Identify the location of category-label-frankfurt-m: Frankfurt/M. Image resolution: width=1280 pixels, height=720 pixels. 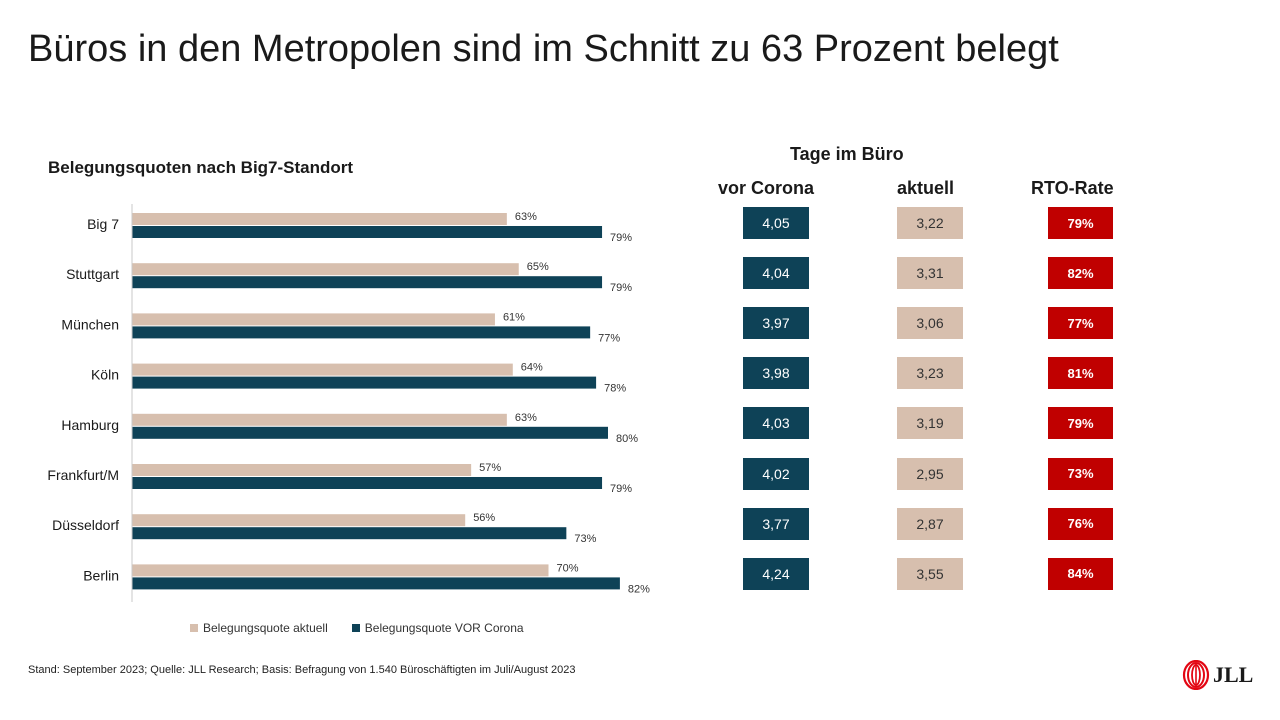
(83, 475).